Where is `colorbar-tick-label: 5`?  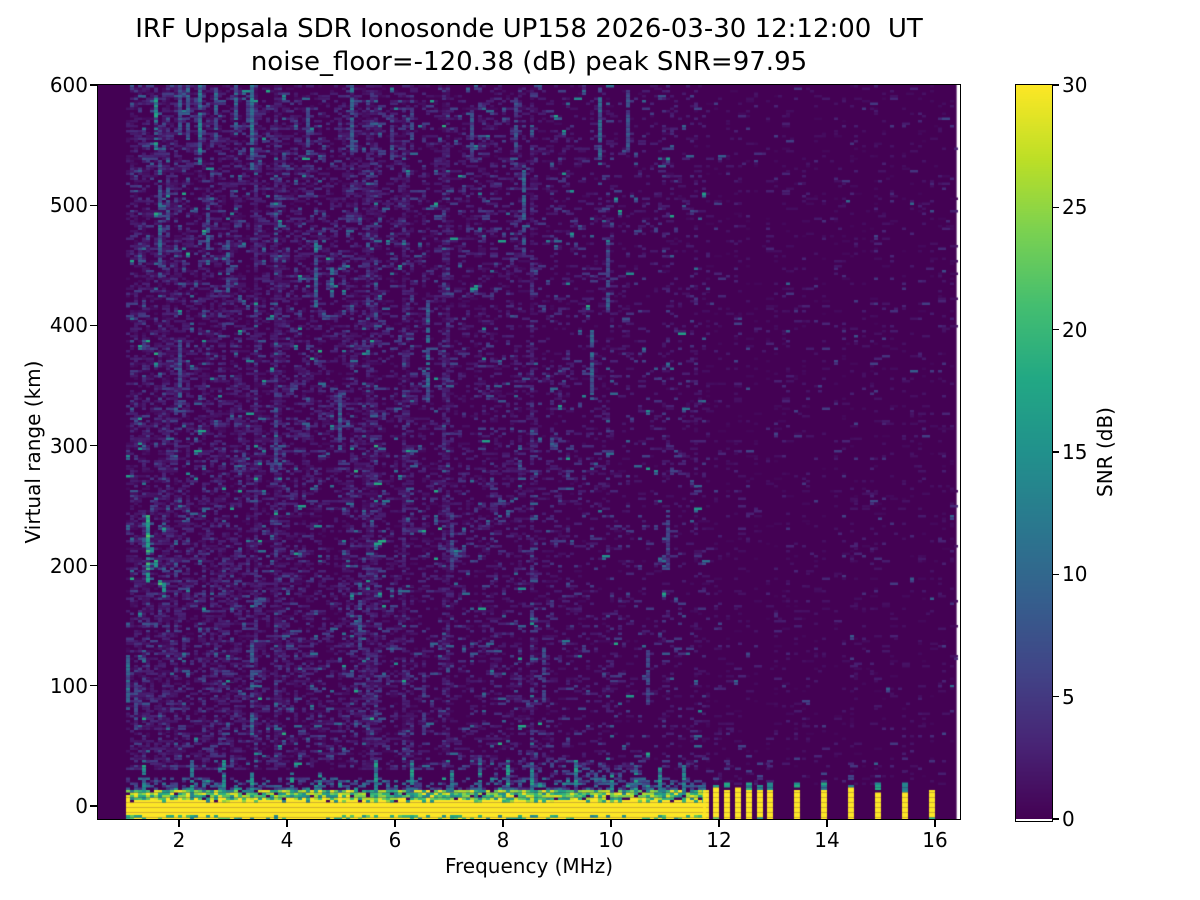 colorbar-tick-label: 5 is located at coordinates (1068, 696).